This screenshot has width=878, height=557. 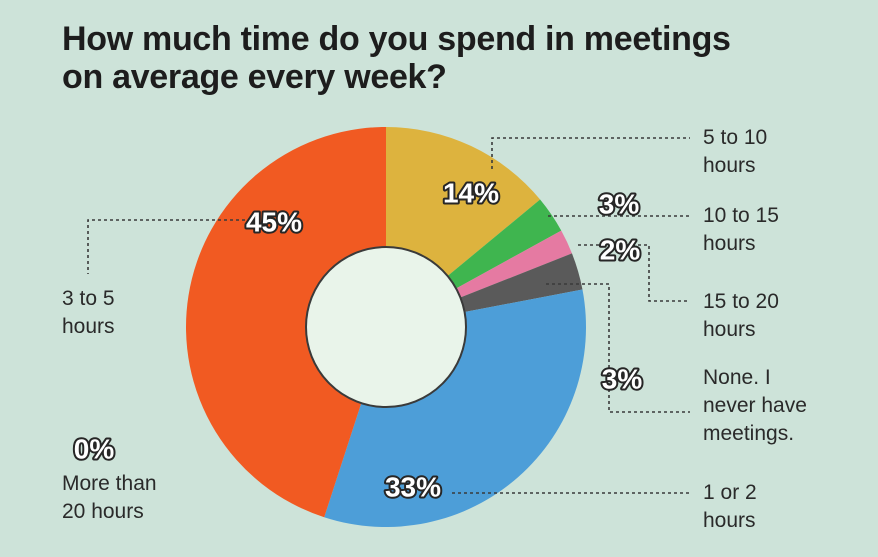 I want to click on percent-label-1-or-2-hours: 33%, so click(x=413, y=487).